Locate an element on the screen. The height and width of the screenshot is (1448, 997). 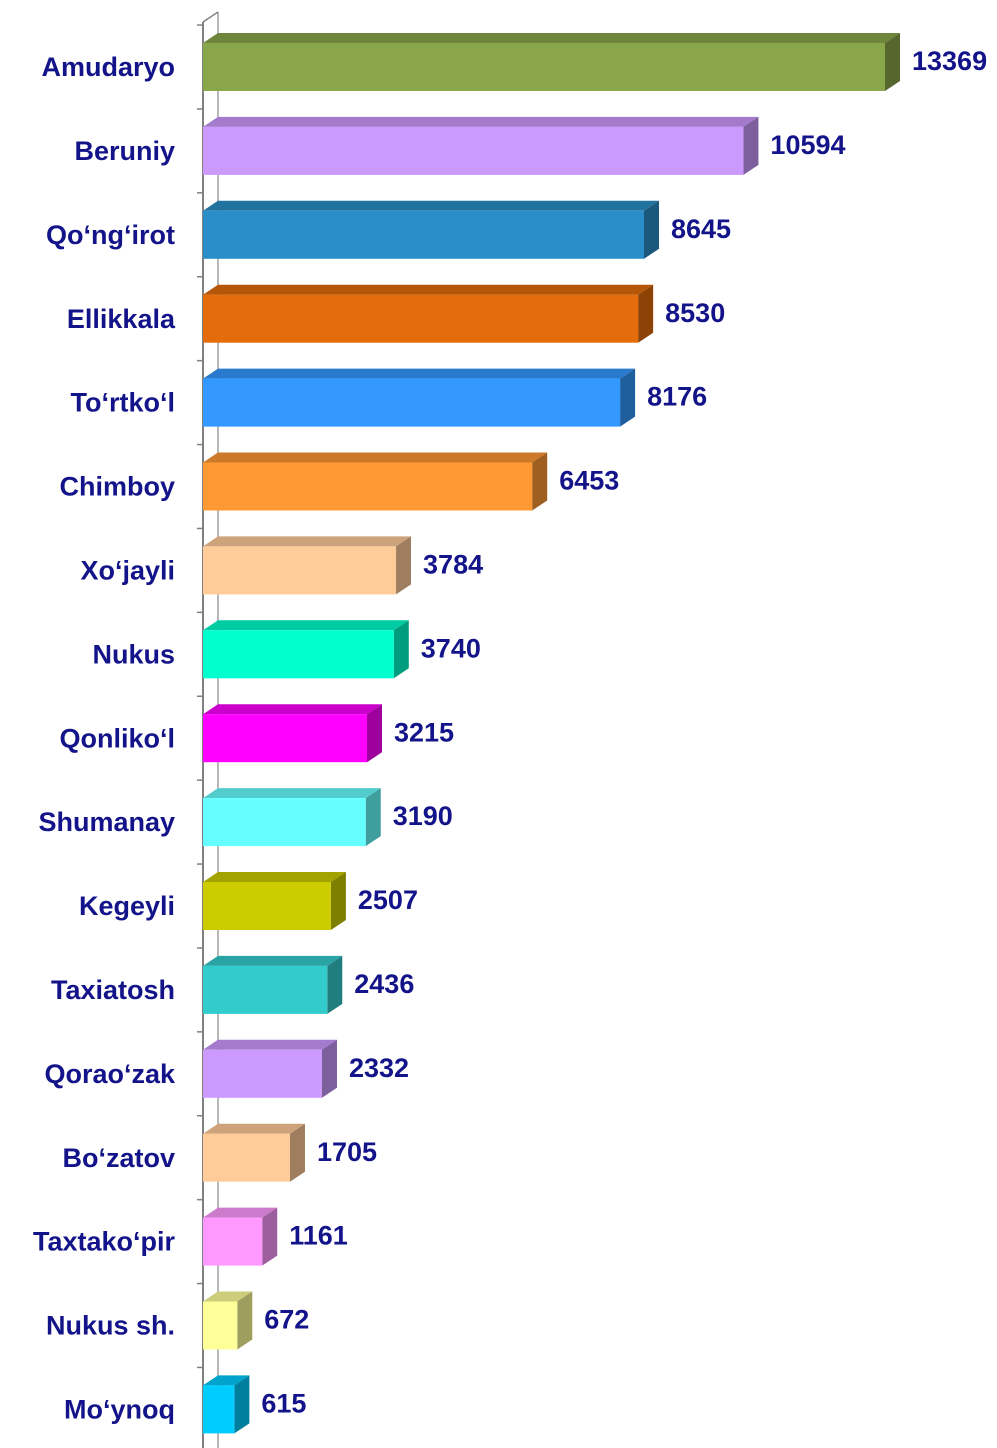
value-label: 3215 is located at coordinates (424, 732).